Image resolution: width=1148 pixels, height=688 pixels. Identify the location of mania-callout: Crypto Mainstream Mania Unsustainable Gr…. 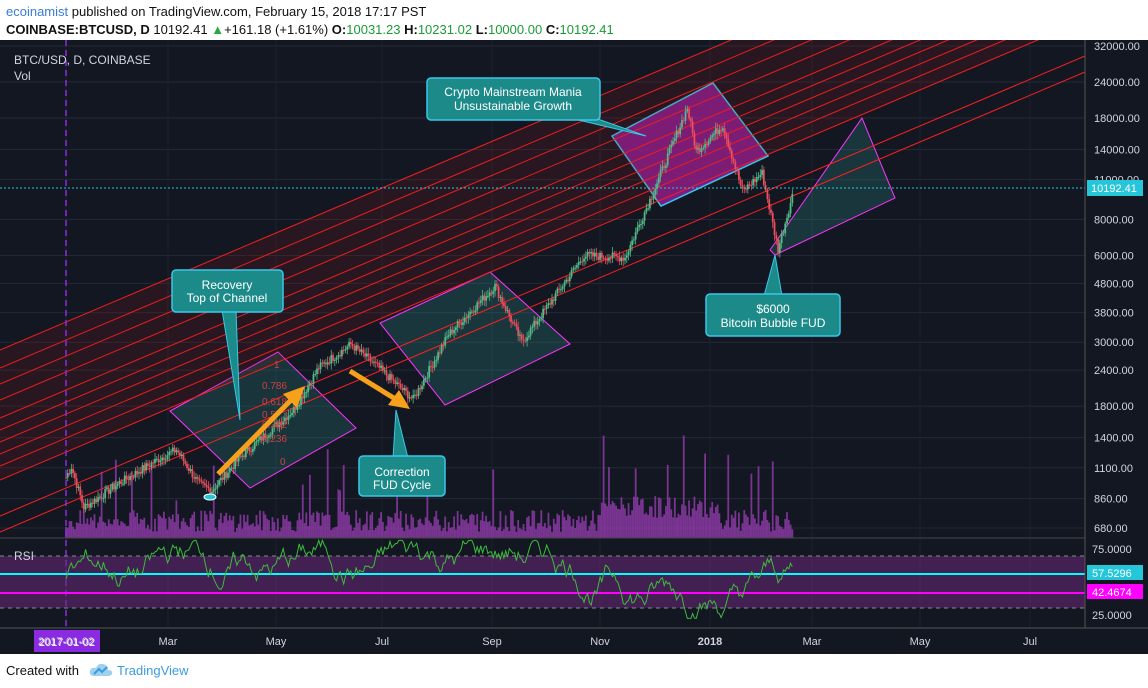
(536, 107).